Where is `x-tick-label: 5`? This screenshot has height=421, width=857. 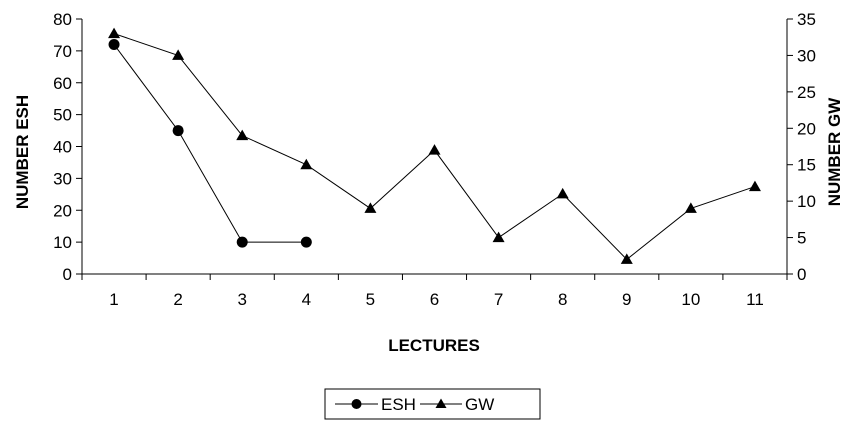
x-tick-label: 5 is located at coordinates (370, 299).